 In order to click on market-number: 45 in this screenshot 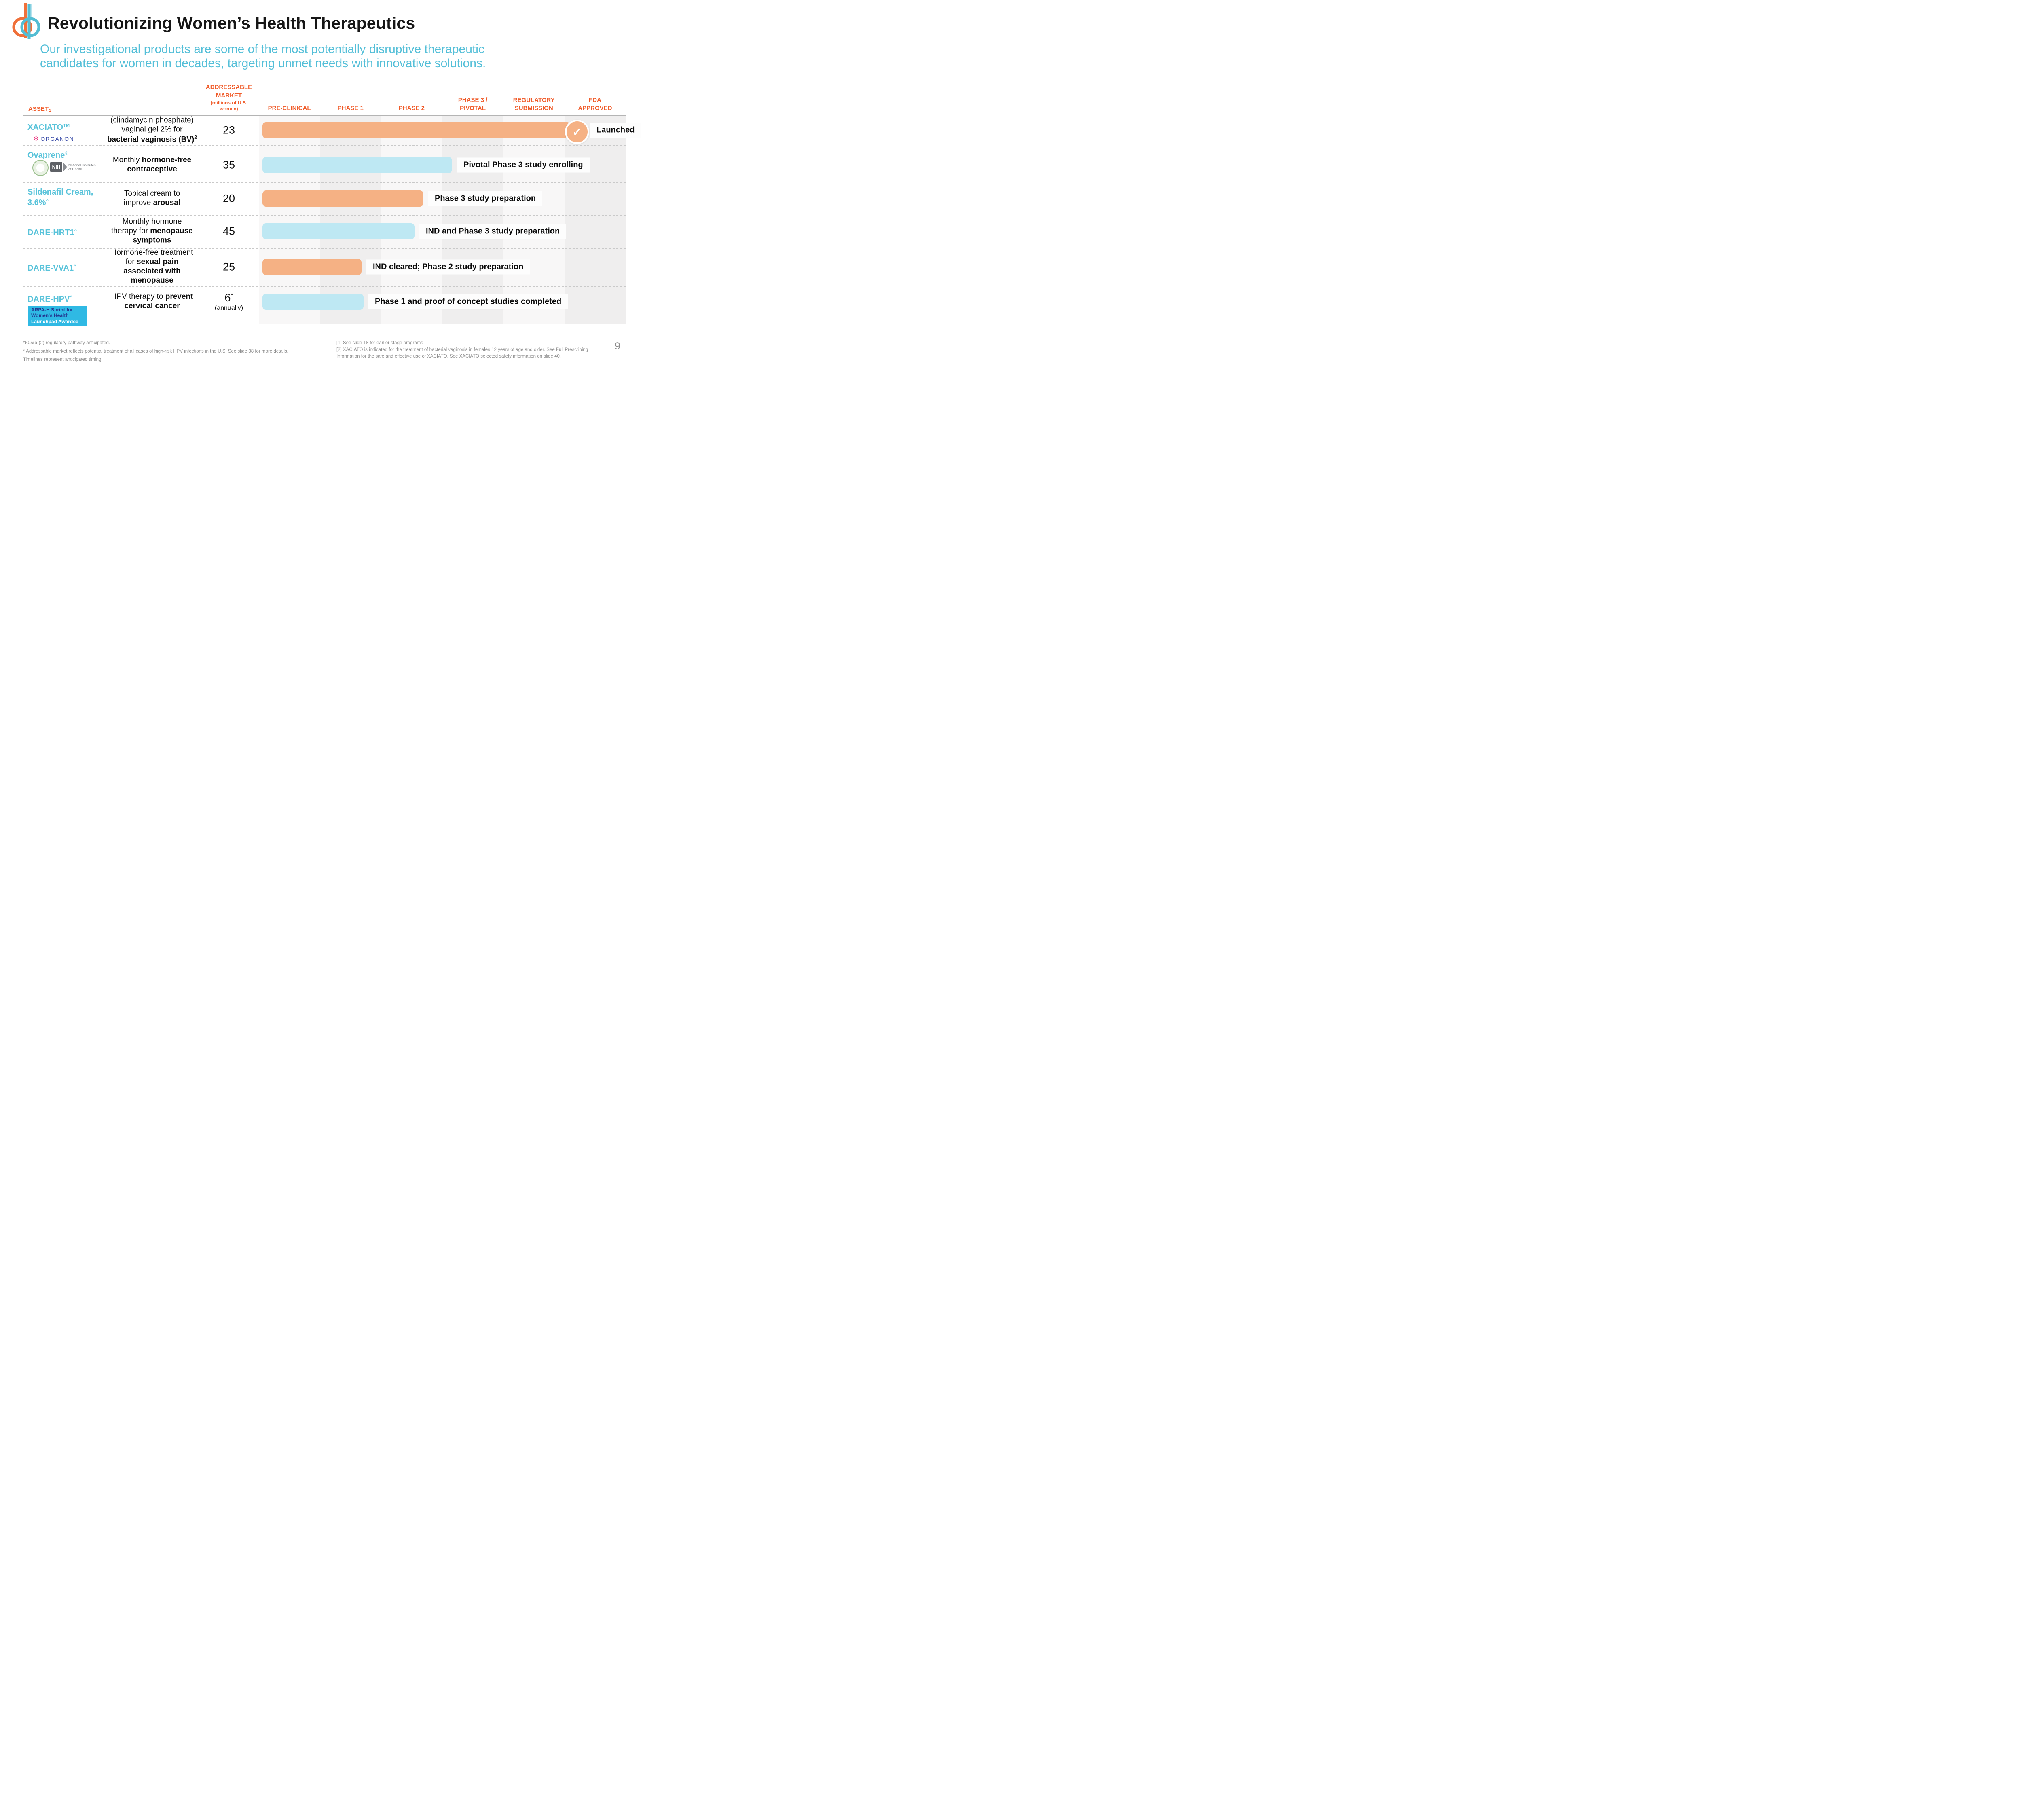, I will do `click(228, 231)`.